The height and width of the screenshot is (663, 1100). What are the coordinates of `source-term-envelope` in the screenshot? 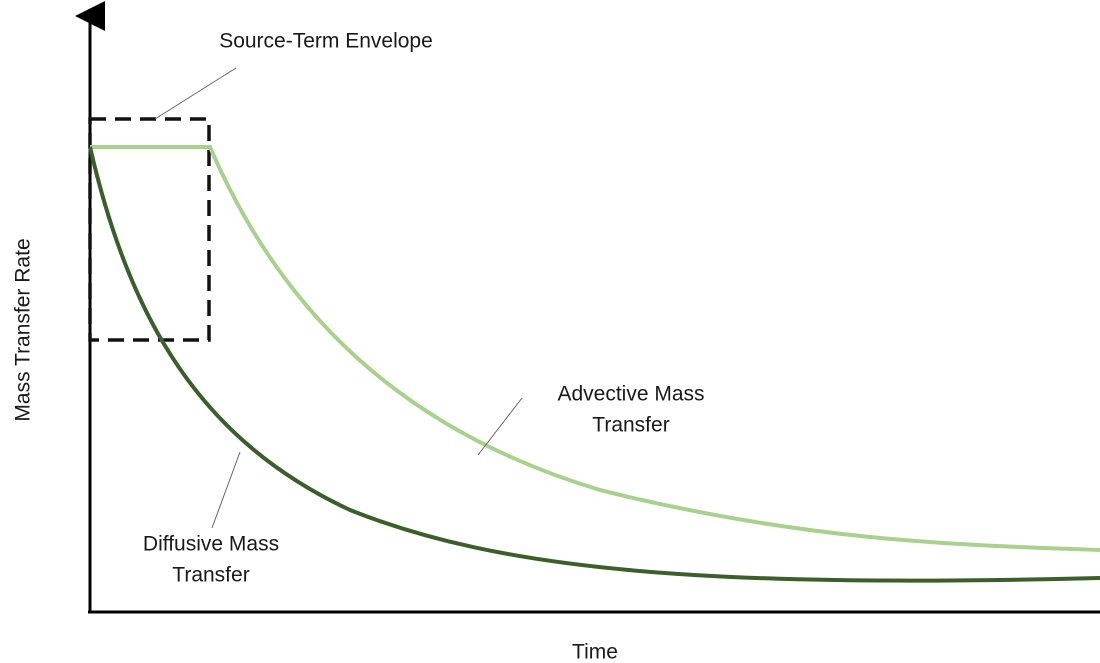 It's located at (149, 229).